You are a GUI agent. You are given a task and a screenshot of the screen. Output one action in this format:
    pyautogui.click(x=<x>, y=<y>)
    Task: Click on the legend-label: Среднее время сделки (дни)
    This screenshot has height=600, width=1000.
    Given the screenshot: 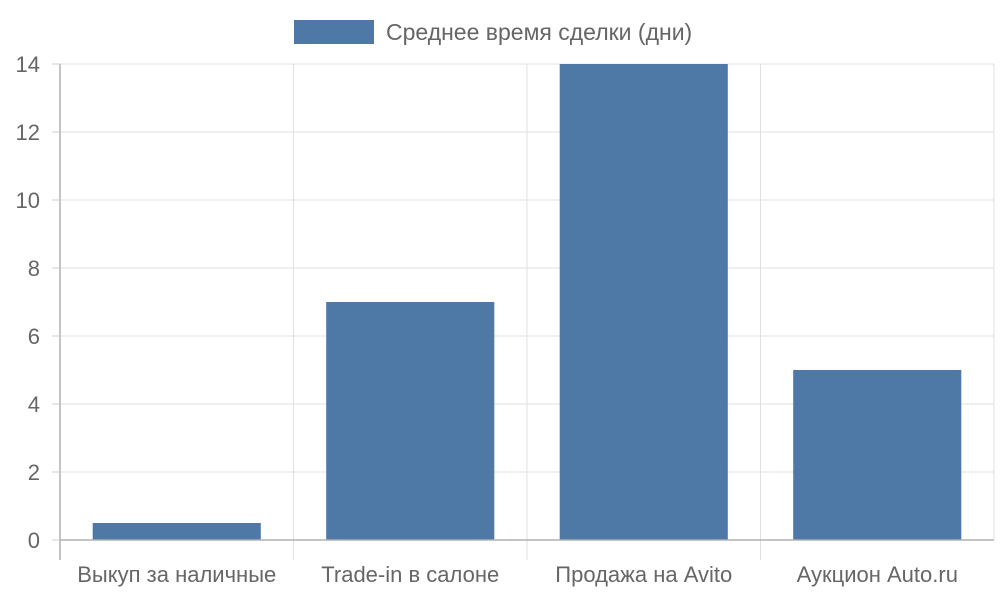 What is the action you would take?
    pyautogui.click(x=539, y=31)
    